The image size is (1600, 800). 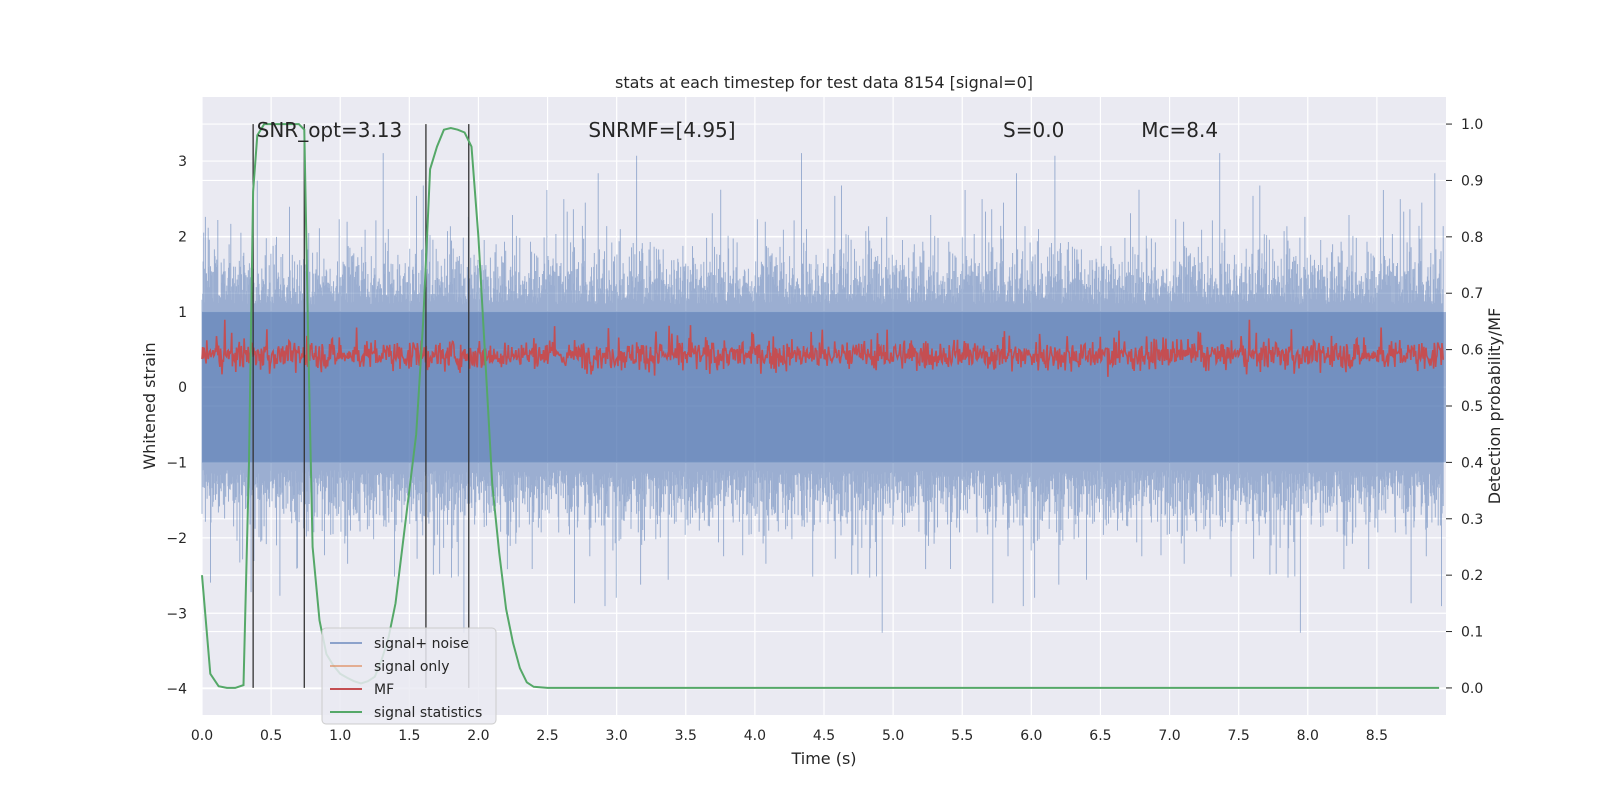 I want to click on y-right-tick-label: 0.7, so click(x=1472, y=294).